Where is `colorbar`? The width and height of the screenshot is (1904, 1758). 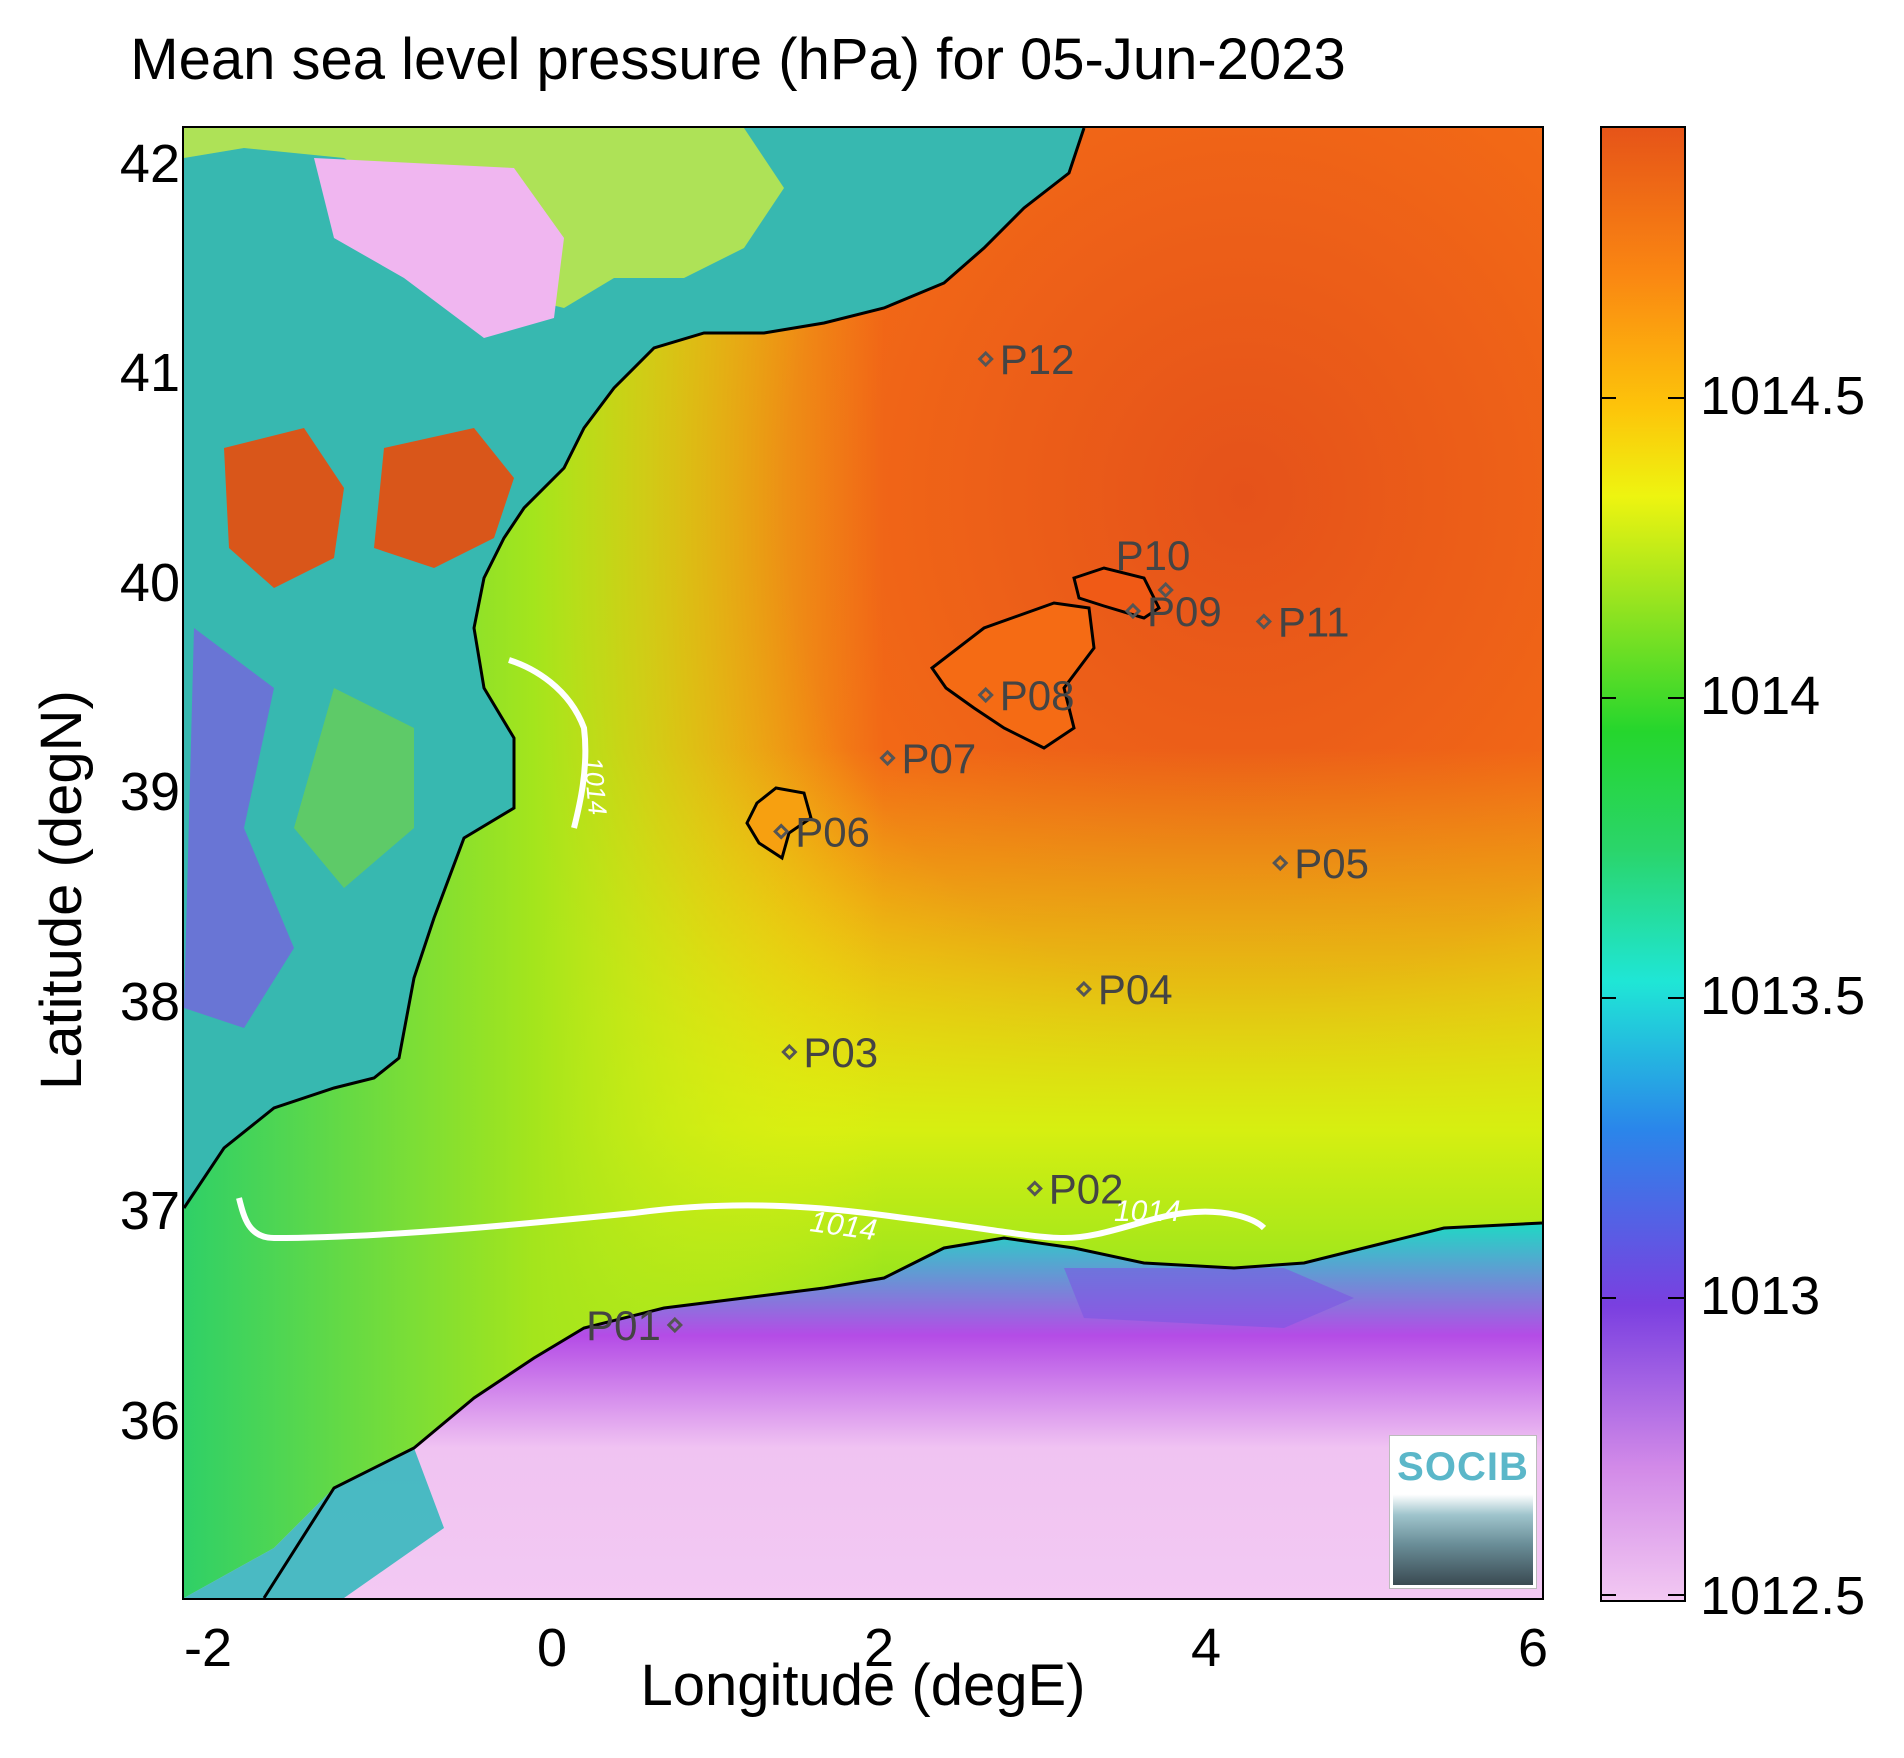 colorbar is located at coordinates (1643, 864).